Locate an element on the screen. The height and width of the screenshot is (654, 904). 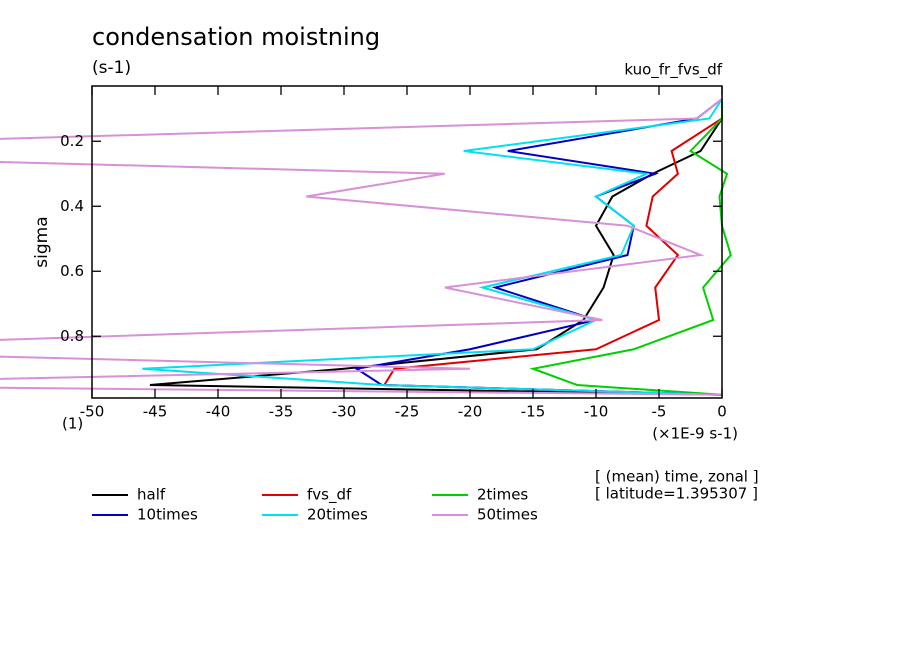
x-tick-label: -5 is located at coordinates (659, 412).